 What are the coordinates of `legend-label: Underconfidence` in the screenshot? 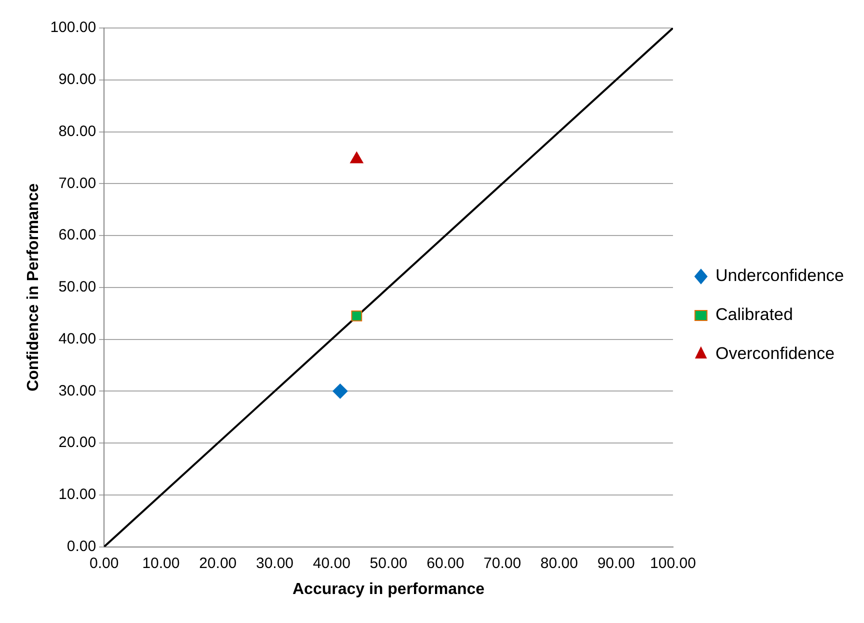 It's located at (779, 276).